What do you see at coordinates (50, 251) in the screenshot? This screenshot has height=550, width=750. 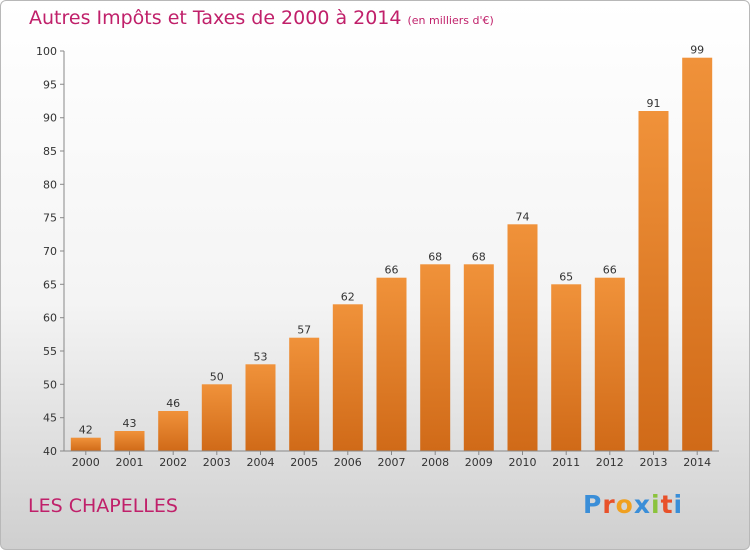 I see `y-tick-label-70: 70` at bounding box center [50, 251].